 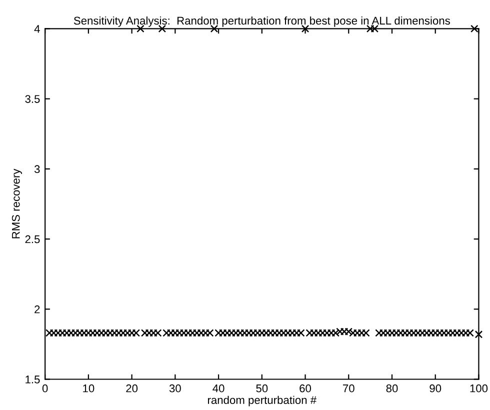 What do you see at coordinates (37, 29) in the screenshot?
I see `y-tick-label: 4` at bounding box center [37, 29].